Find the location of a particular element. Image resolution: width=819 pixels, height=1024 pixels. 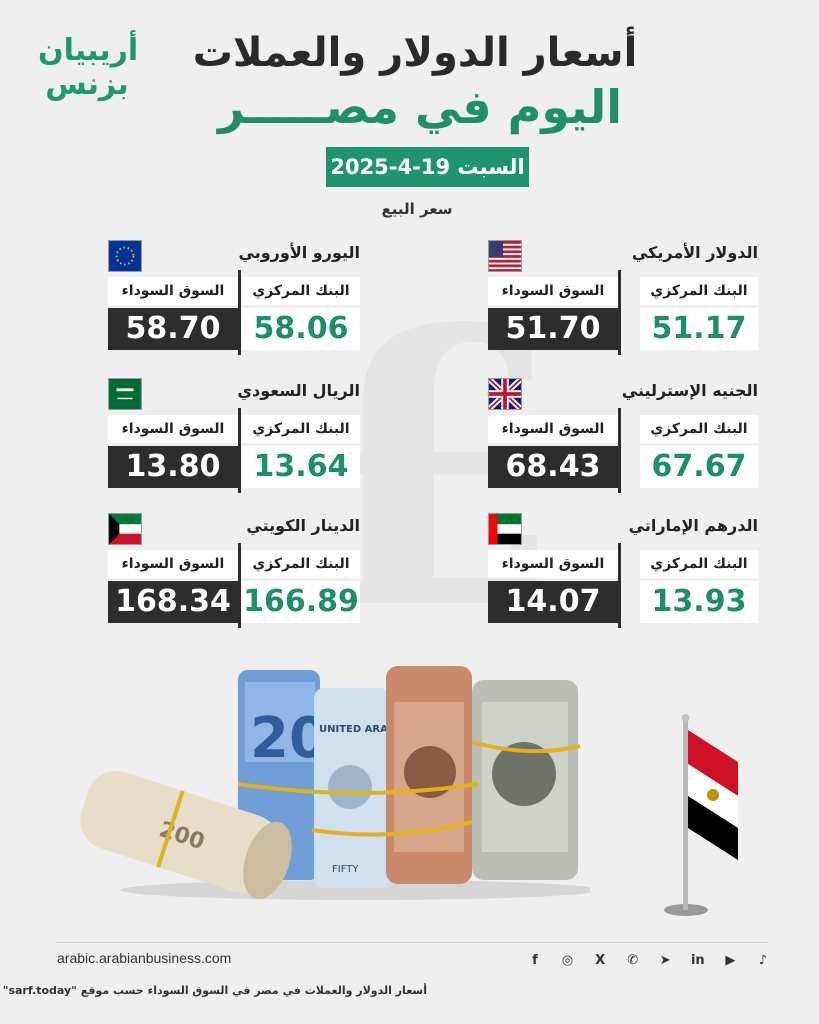

central-bank-rate: 67.67 is located at coordinates (699, 467).